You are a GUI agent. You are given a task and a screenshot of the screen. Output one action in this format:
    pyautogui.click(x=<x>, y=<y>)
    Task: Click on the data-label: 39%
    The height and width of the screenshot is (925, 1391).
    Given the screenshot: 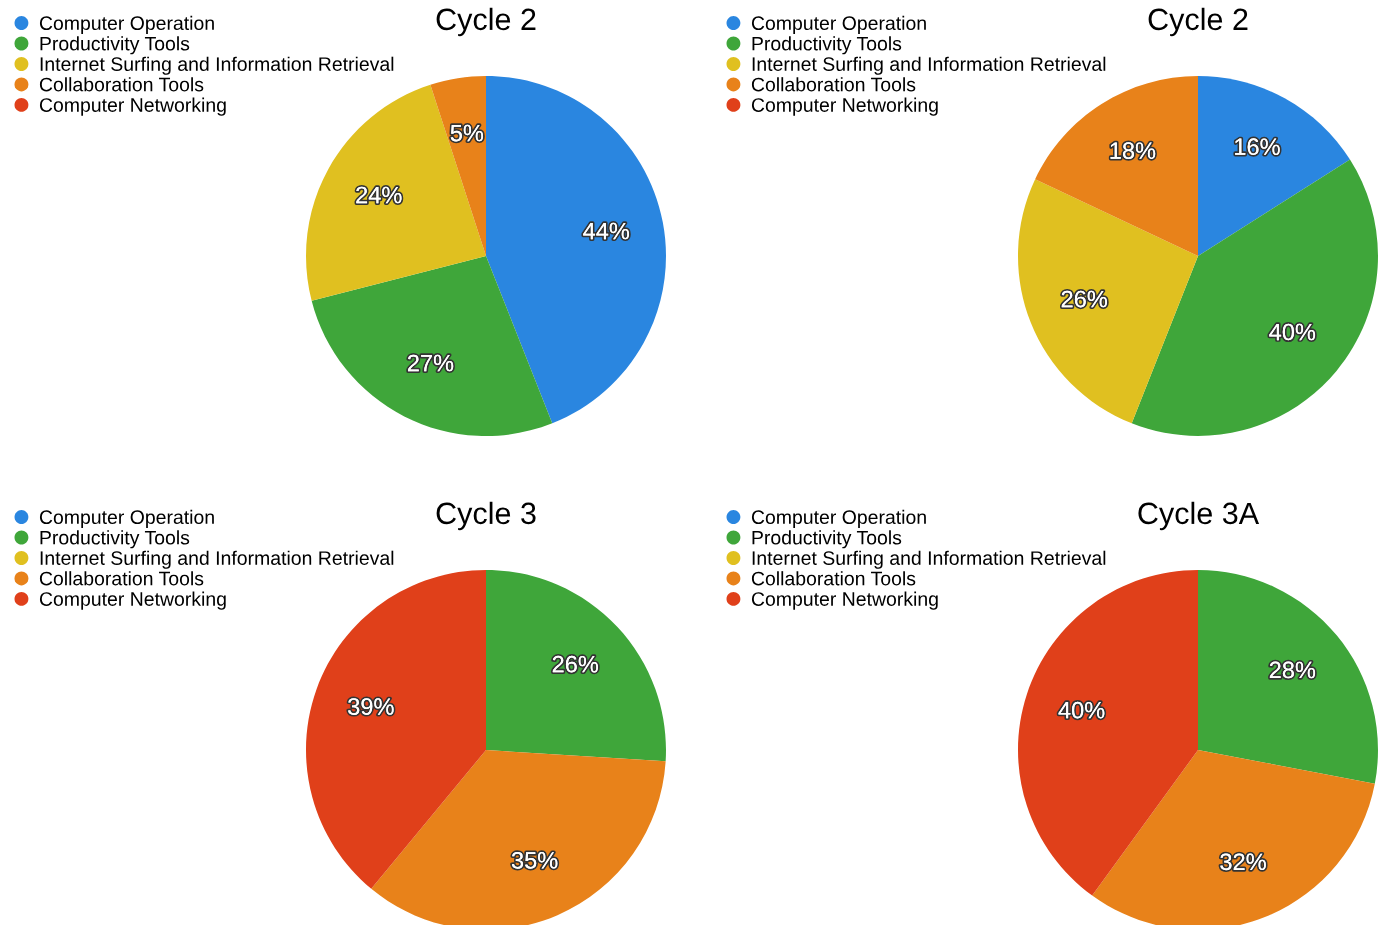 What is the action you would take?
    pyautogui.click(x=371, y=706)
    